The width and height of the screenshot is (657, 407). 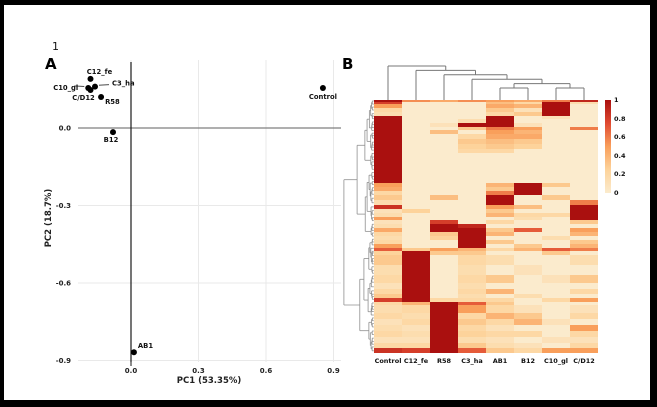 What do you see at coordinates (620, 137) in the screenshot?
I see `colorbar-tick-label: 0.6` at bounding box center [620, 137].